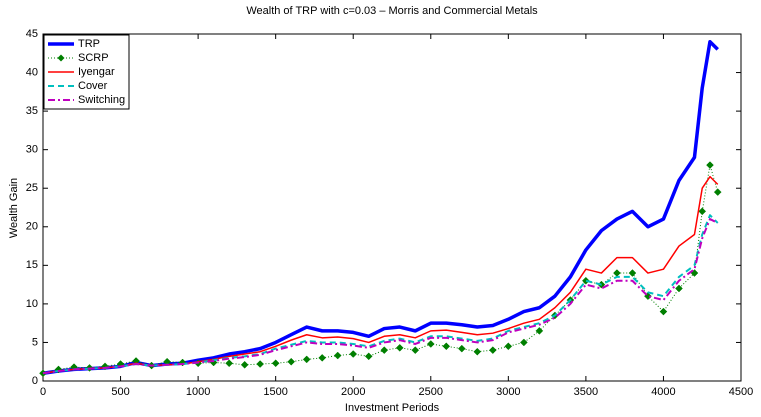 The image size is (761, 417). What do you see at coordinates (32, 227) in the screenshot?
I see `y-tick-label: 20` at bounding box center [32, 227].